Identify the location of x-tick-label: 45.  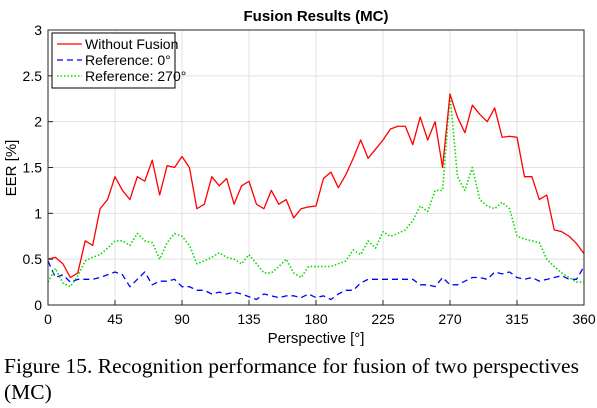
(115, 319).